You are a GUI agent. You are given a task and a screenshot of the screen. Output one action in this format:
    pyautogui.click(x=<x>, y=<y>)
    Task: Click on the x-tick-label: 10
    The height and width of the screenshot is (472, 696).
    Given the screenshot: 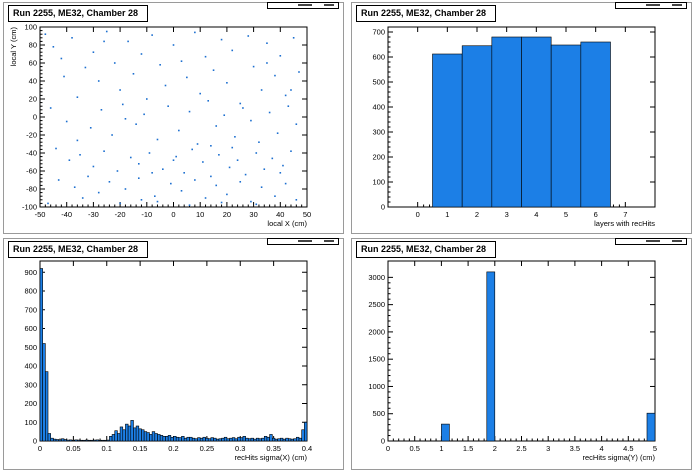 What is the action you would take?
    pyautogui.click(x=200, y=214)
    